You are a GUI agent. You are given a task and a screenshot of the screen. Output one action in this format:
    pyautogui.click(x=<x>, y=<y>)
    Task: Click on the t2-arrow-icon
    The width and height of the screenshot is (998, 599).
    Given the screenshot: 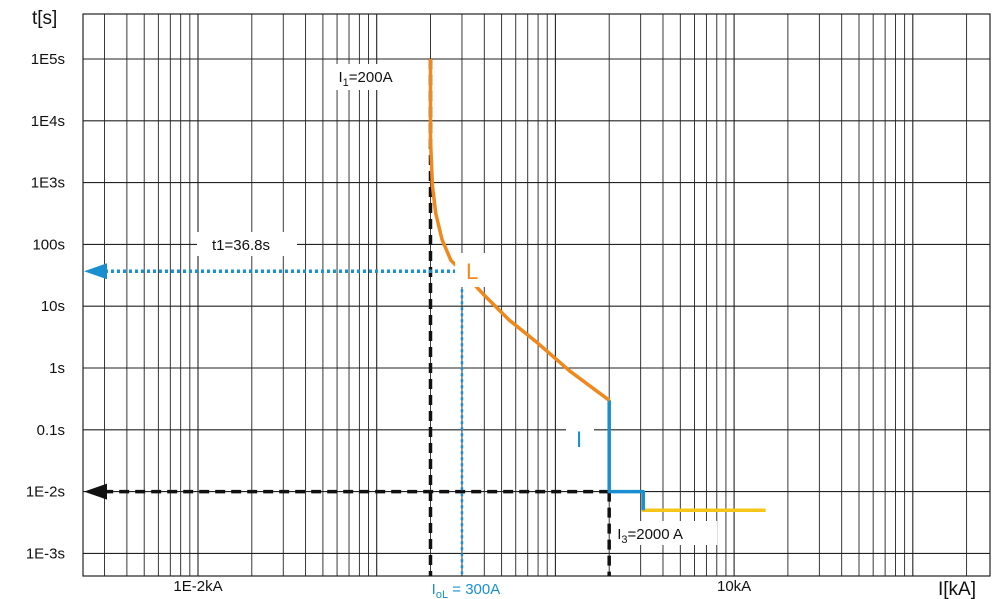 What is the action you would take?
    pyautogui.click(x=95, y=491)
    